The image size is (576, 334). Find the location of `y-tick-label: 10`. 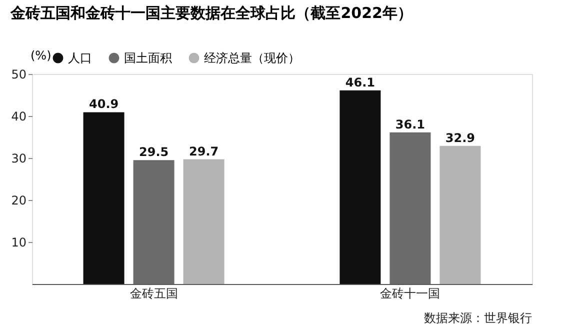

y-tick-label: 10 is located at coordinates (18, 243).